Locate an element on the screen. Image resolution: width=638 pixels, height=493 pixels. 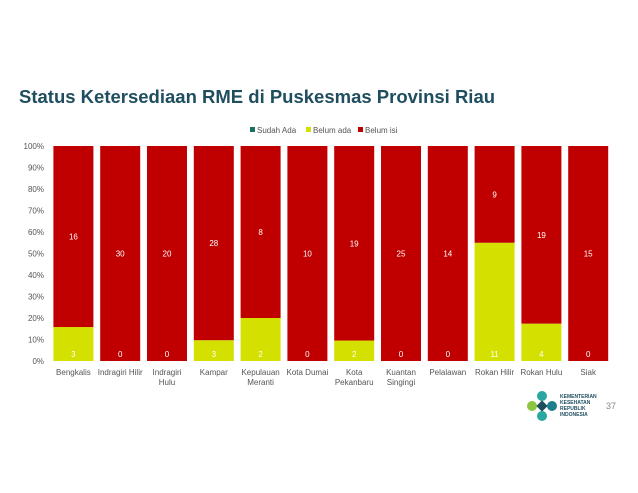
legend-label-0: Sudah Ada is located at coordinates (277, 130).